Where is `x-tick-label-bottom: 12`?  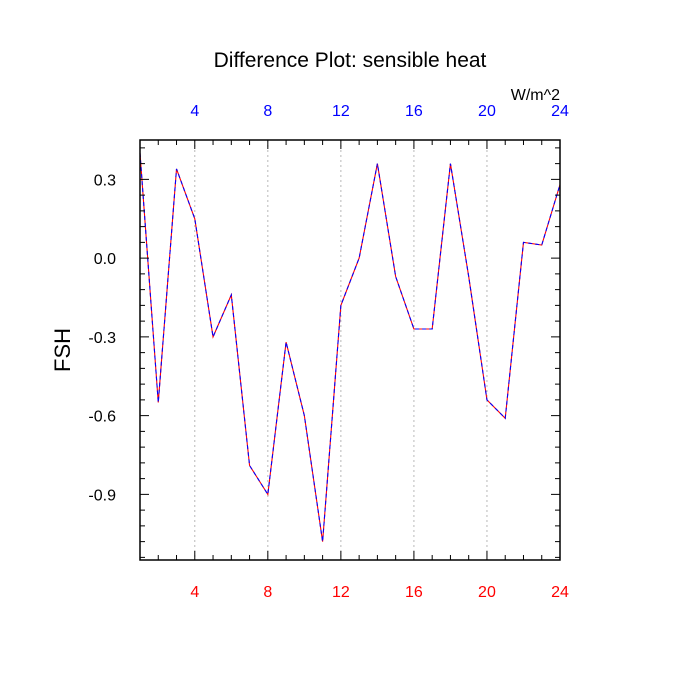 x-tick-label-bottom: 12 is located at coordinates (341, 592).